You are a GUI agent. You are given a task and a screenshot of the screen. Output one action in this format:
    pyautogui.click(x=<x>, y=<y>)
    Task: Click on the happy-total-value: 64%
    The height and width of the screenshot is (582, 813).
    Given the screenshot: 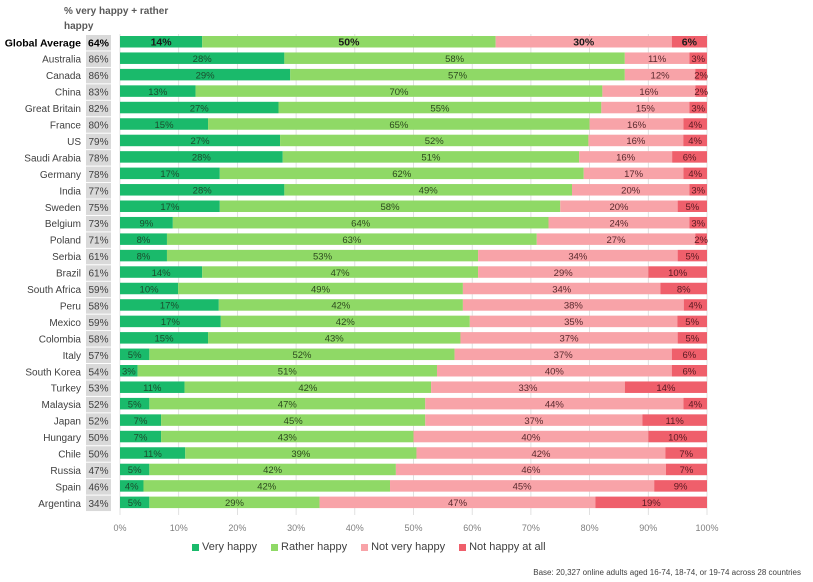 What is the action you would take?
    pyautogui.click(x=99, y=43)
    